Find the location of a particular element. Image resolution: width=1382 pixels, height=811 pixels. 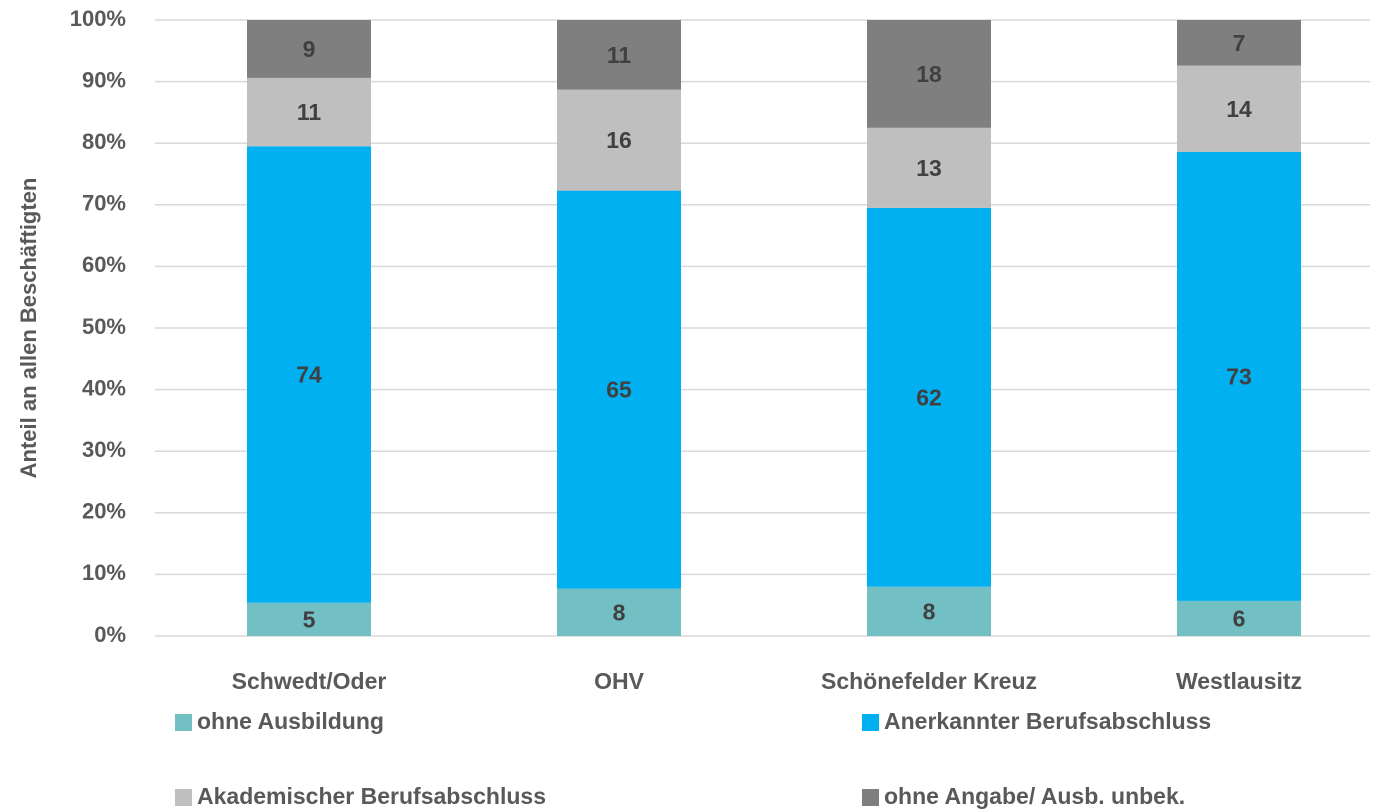

x-tick-label: Schönefelder Kreuz is located at coordinates (929, 681).